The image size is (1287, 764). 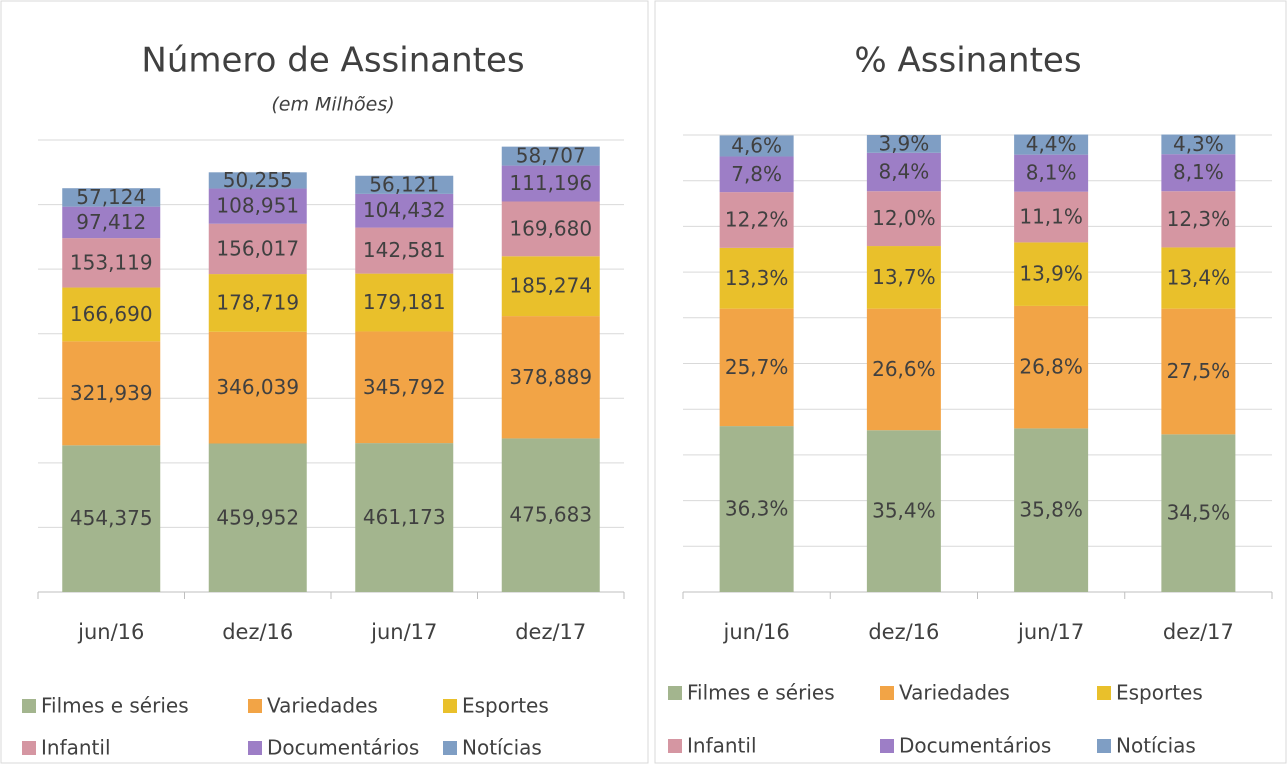 I want to click on data-label: 142,581, so click(x=404, y=250).